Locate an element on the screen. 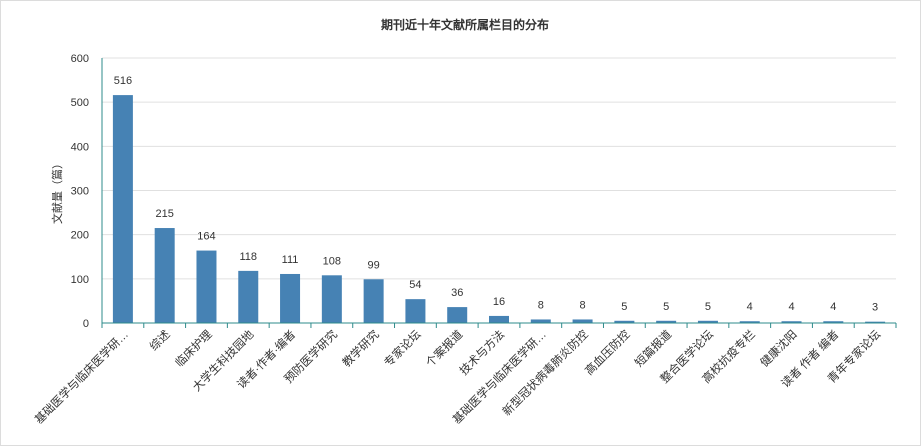 This screenshot has height=446, width=921. y-tick-label: 0 is located at coordinates (86, 324).